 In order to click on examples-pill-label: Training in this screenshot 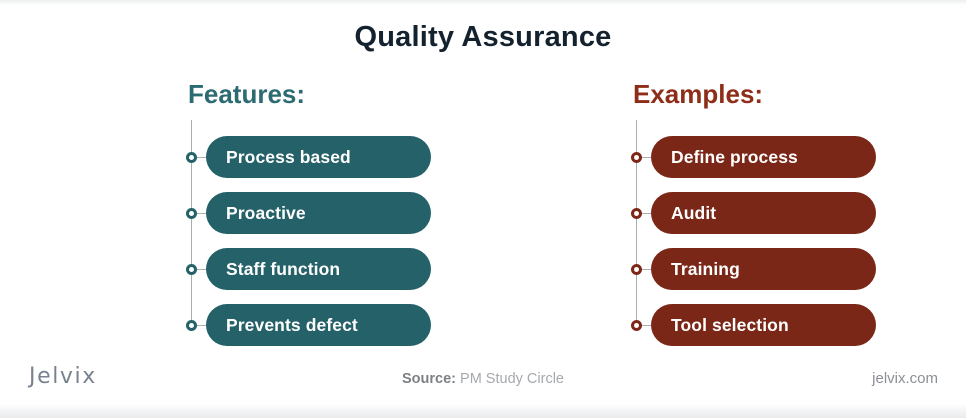, I will do `click(705, 269)`.